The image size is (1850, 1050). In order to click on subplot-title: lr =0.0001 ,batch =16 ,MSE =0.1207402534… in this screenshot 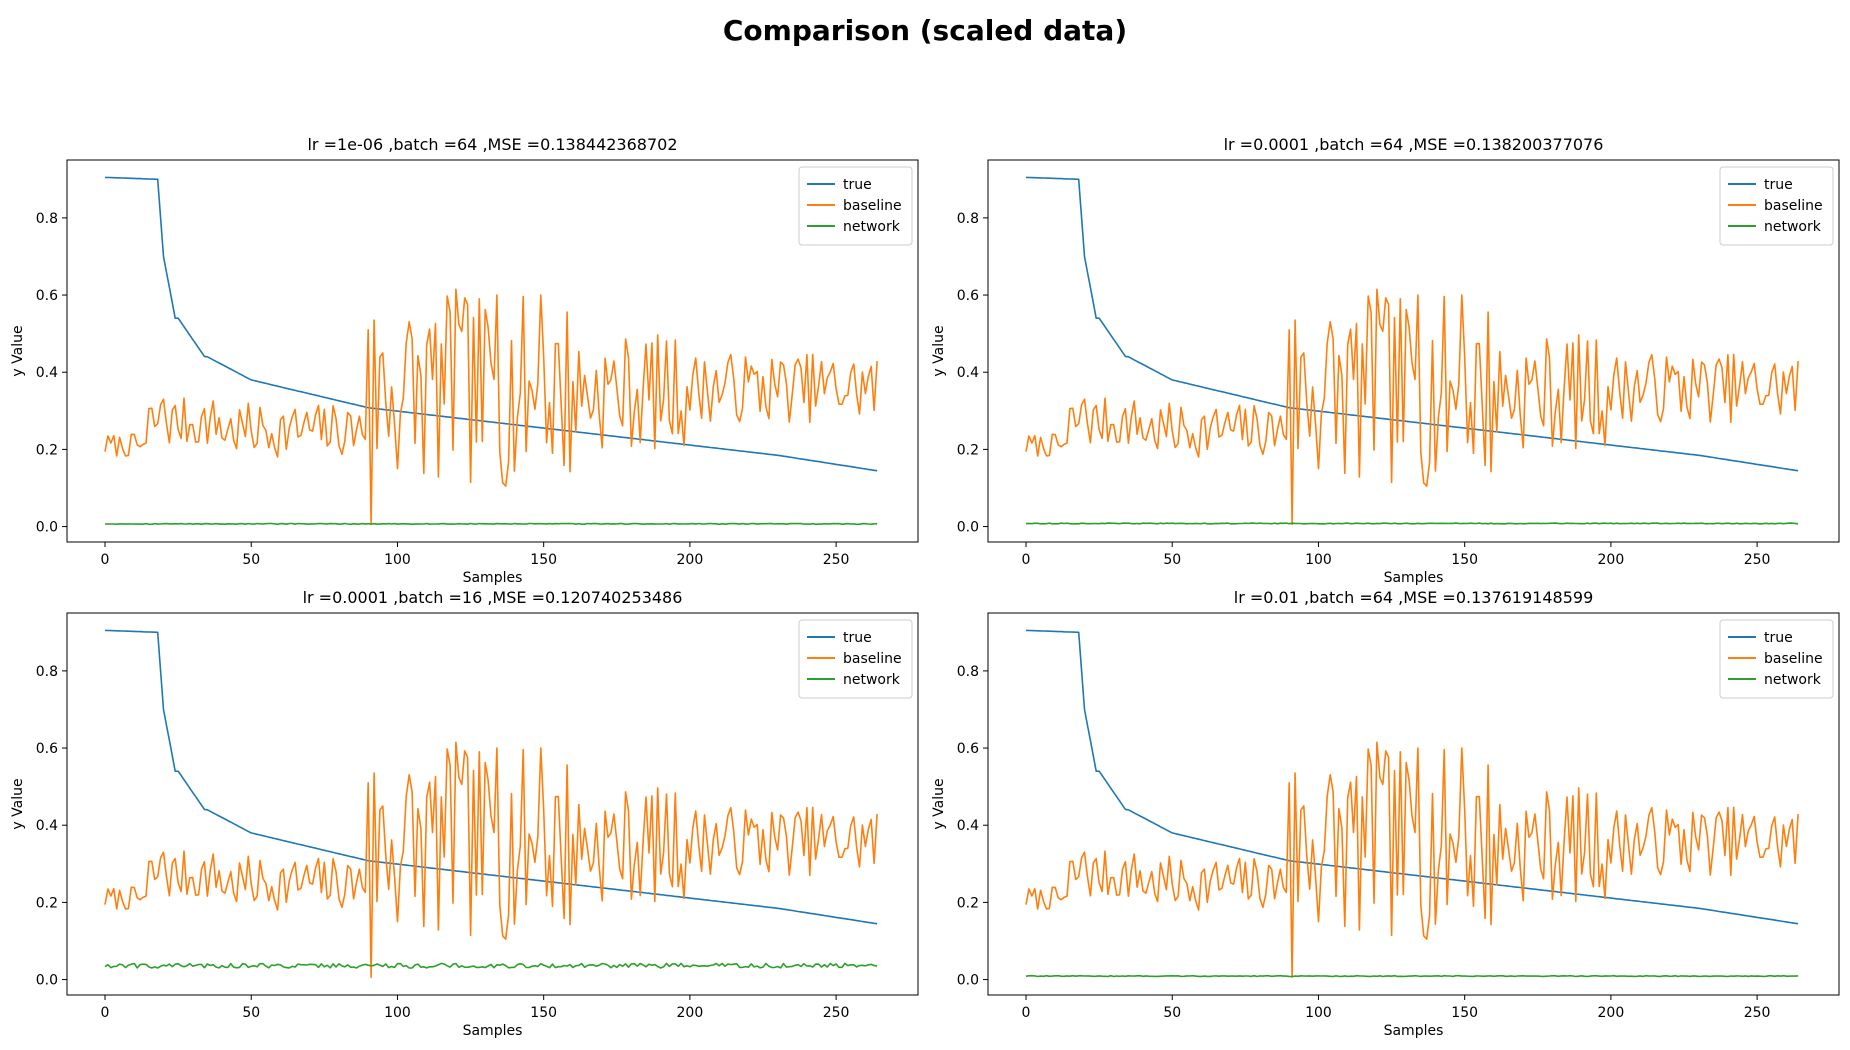, I will do `click(493, 597)`.